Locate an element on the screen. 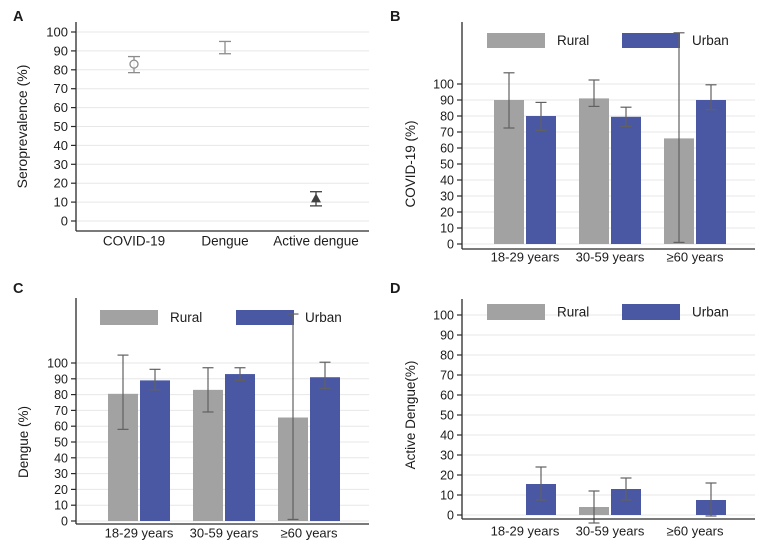 The image size is (763, 545). x-category-label: Active dengue is located at coordinates (316, 241).